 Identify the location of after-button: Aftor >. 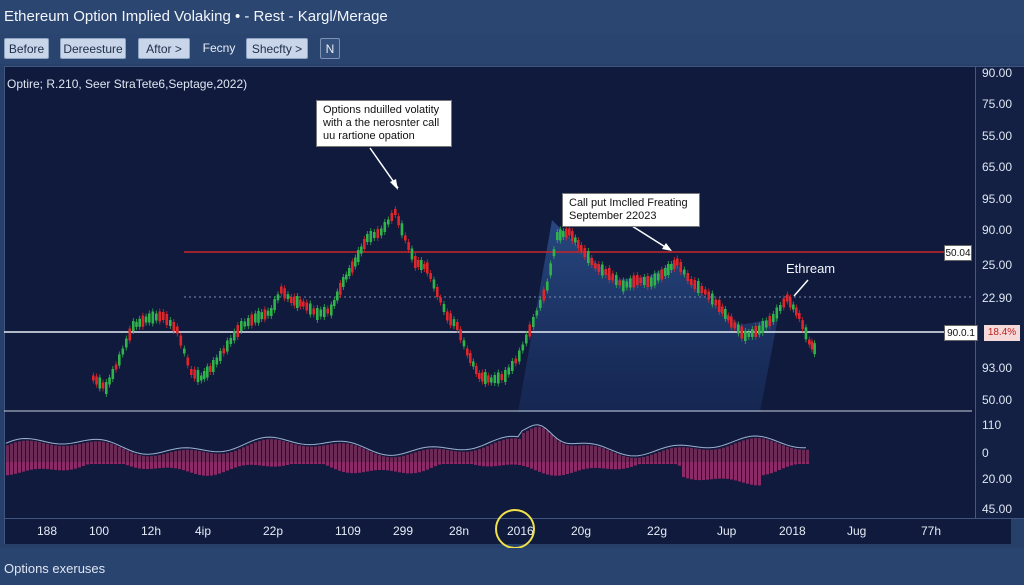
(164, 48).